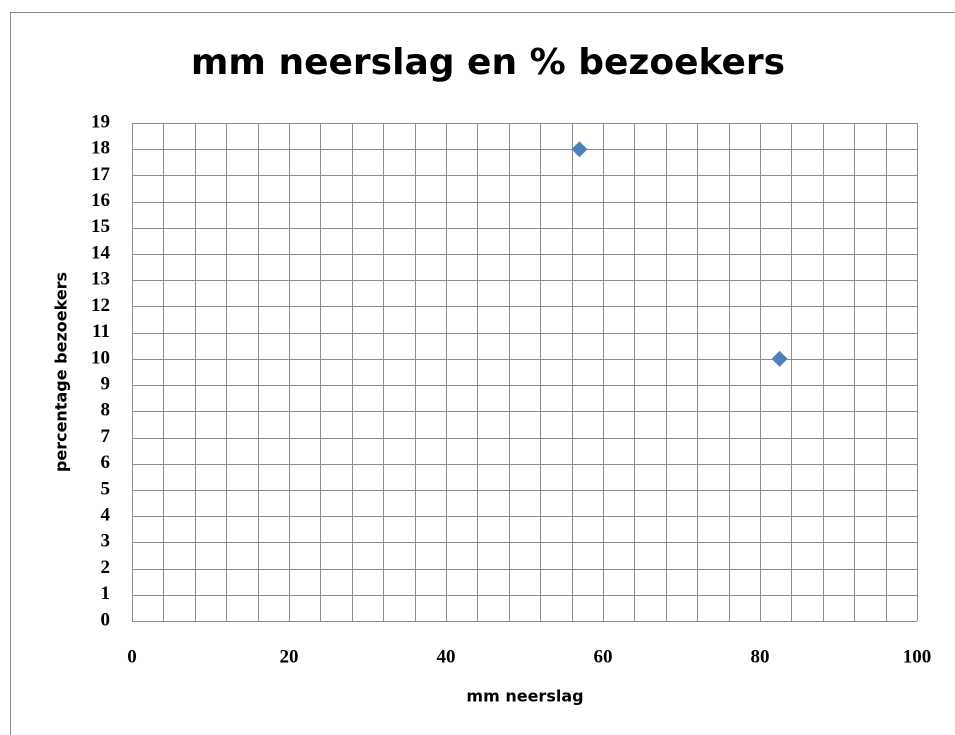  What do you see at coordinates (132, 656) in the screenshot?
I see `x-tick-label: 0` at bounding box center [132, 656].